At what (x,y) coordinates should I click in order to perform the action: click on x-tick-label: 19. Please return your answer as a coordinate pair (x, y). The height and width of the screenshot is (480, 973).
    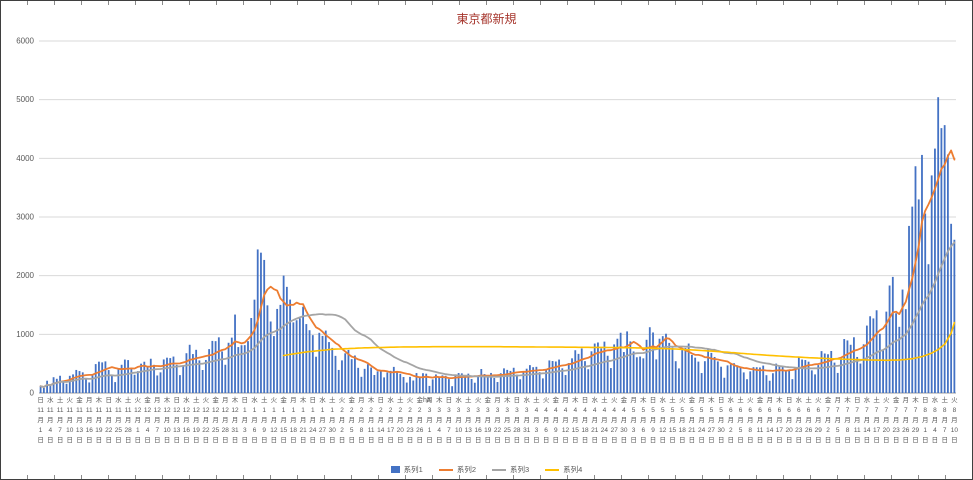
    Looking at the image, I should click on (99, 430).